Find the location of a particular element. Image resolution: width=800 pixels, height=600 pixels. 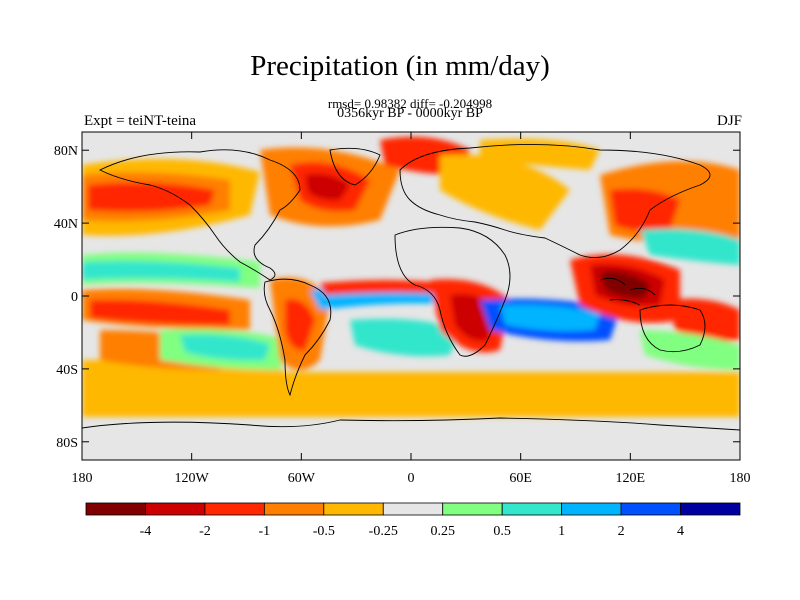

lat-tick-label: 80S is located at coordinates (67, 443).